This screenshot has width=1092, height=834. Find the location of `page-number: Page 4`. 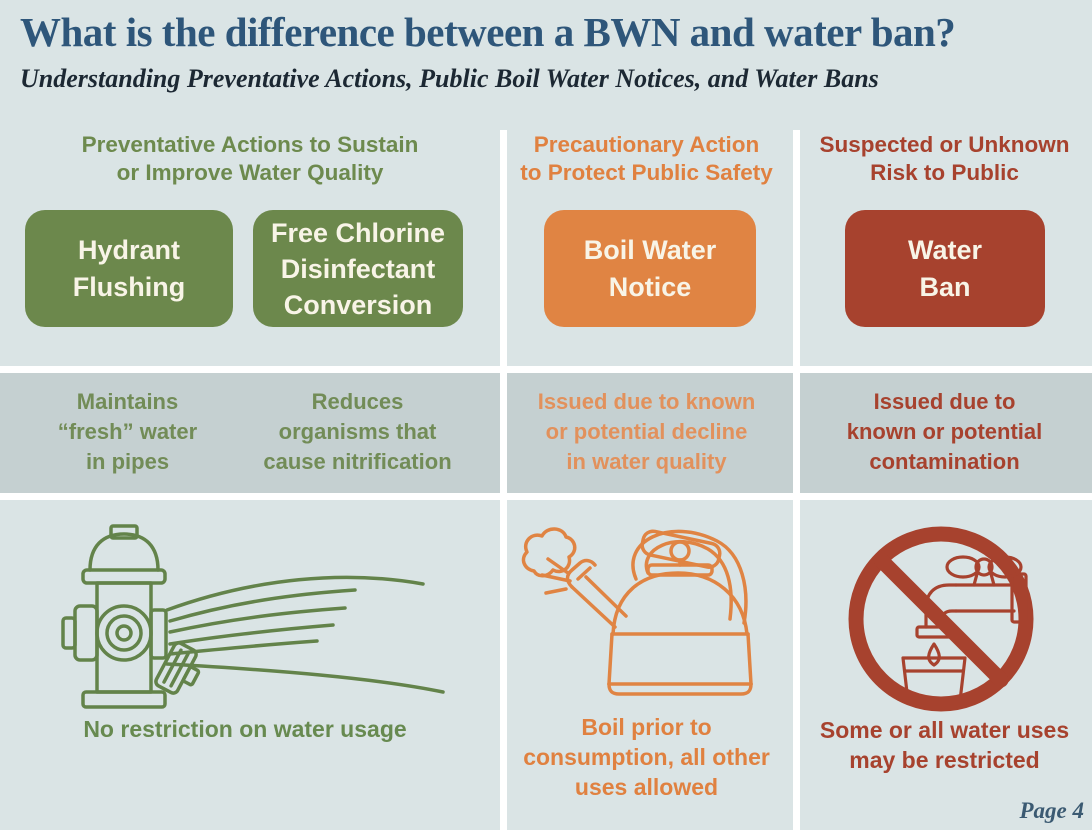

page-number: Page 4 is located at coordinates (1051, 810).